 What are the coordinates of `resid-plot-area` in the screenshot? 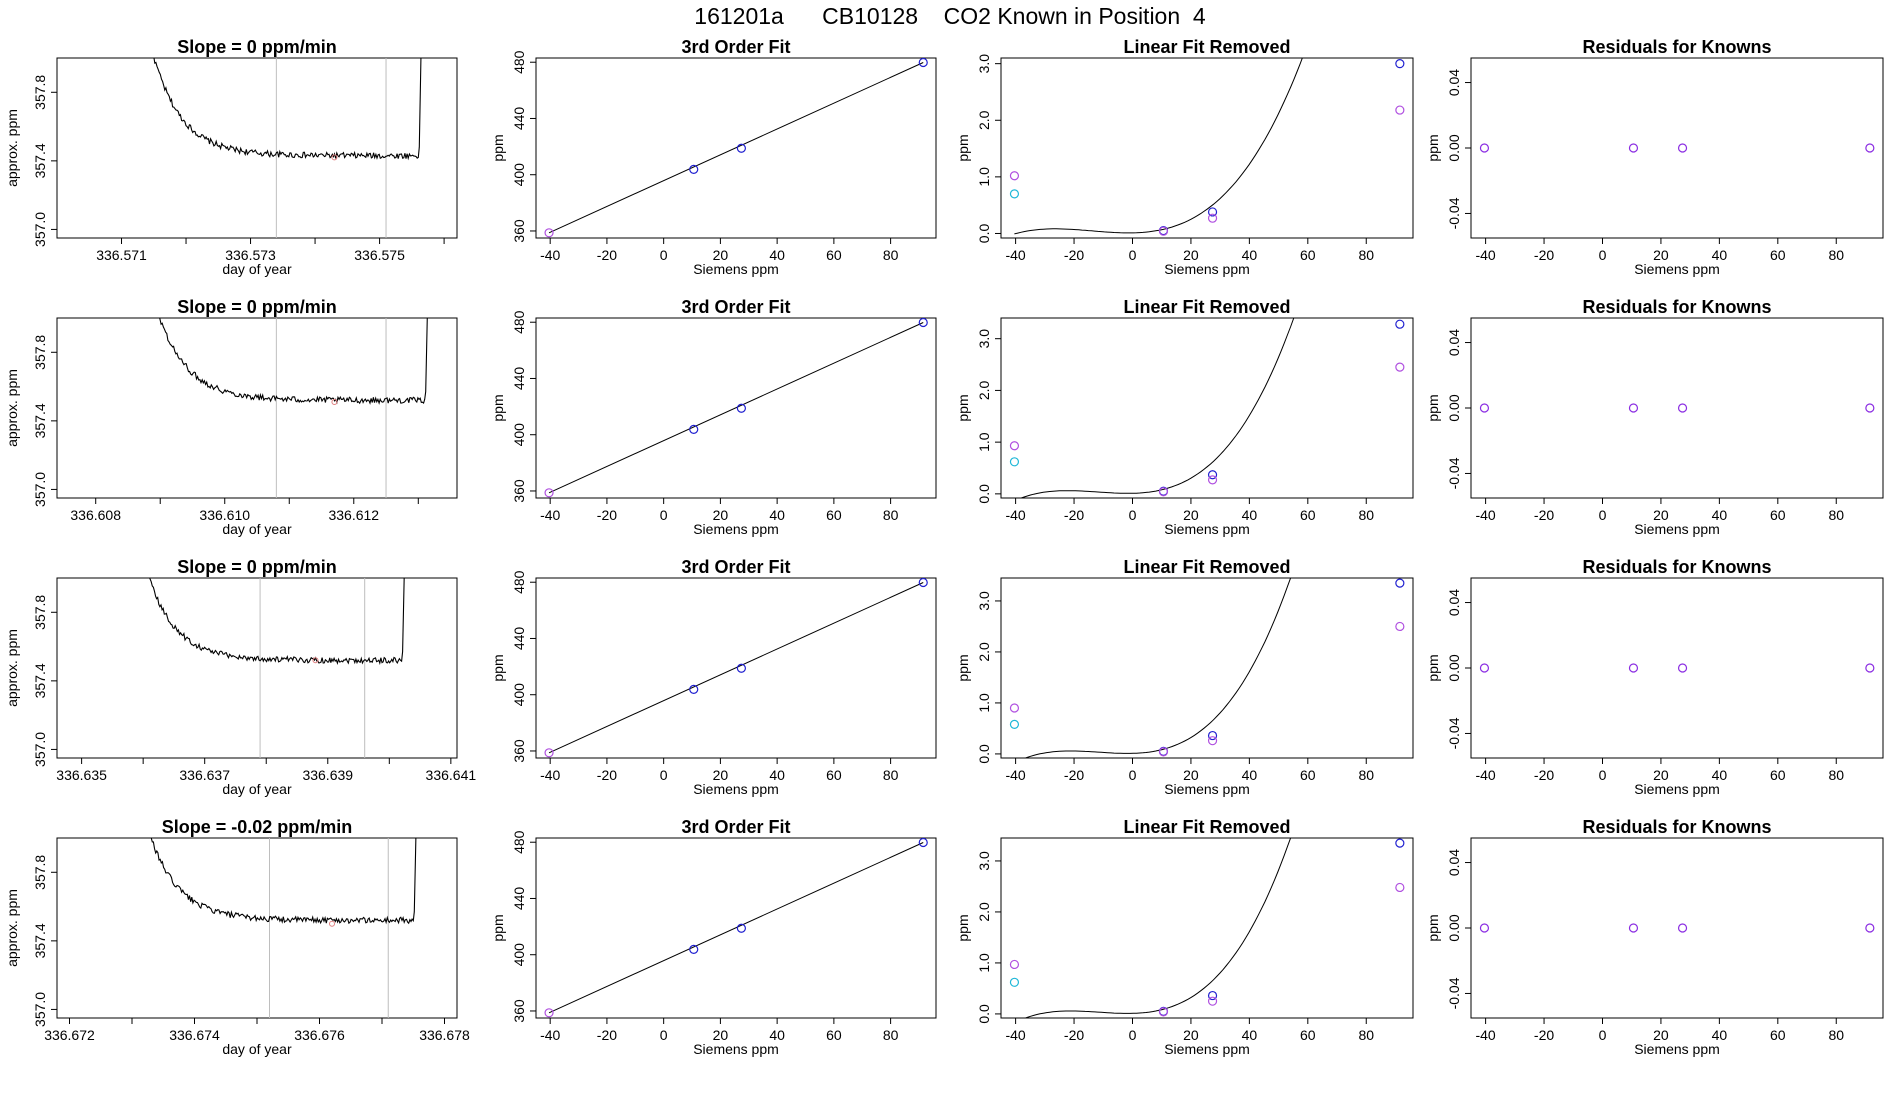 It's located at (1677, 408).